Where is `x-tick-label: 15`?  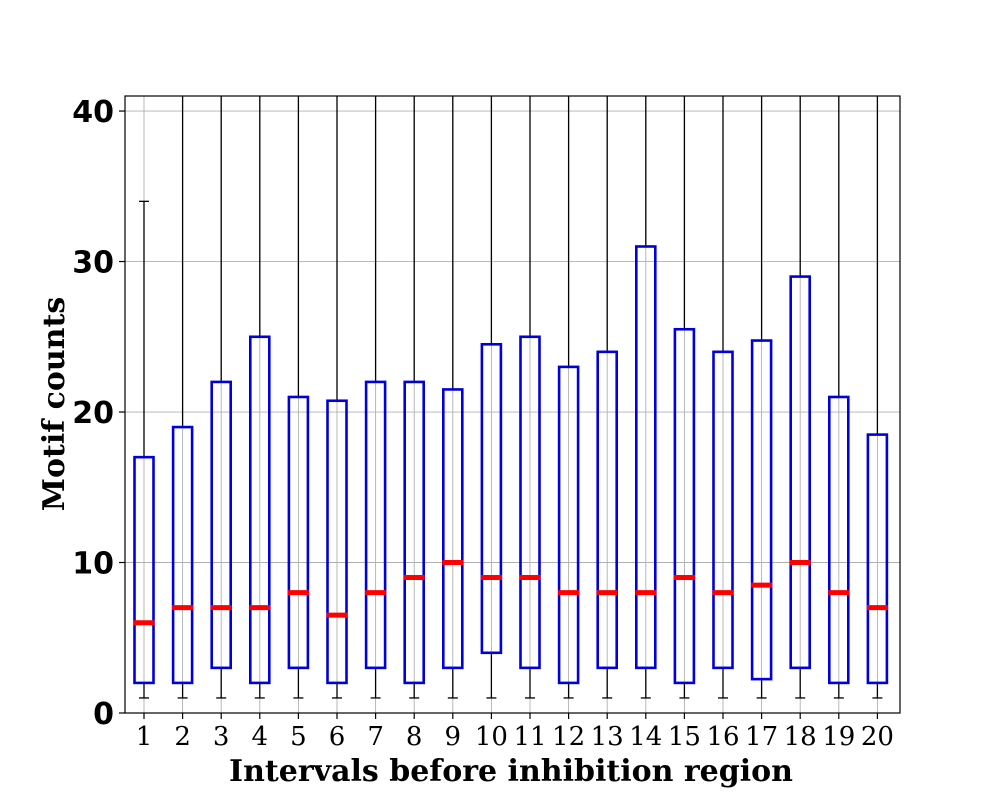 x-tick-label: 15 is located at coordinates (684, 737).